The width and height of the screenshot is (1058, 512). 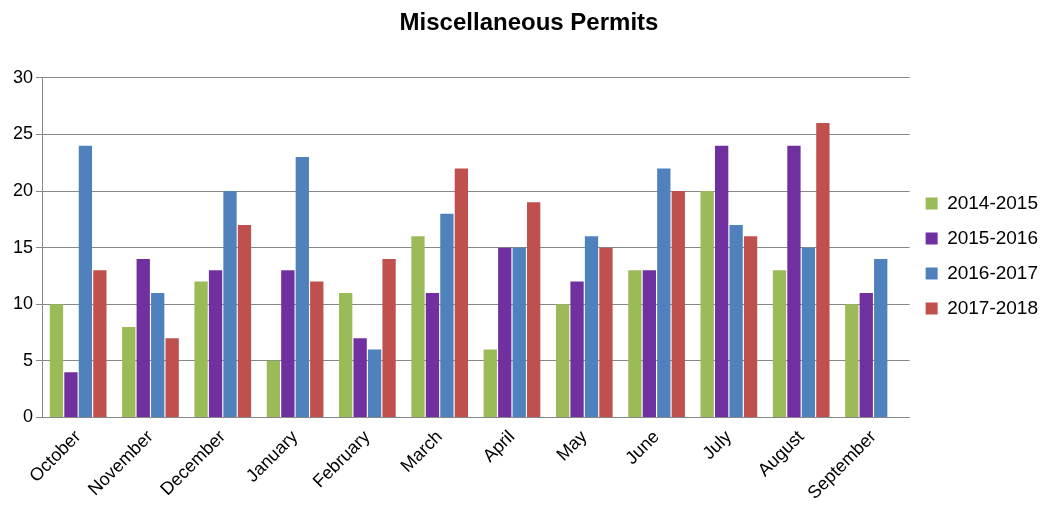 I want to click on y-tick-label: 10, so click(x=23, y=303).